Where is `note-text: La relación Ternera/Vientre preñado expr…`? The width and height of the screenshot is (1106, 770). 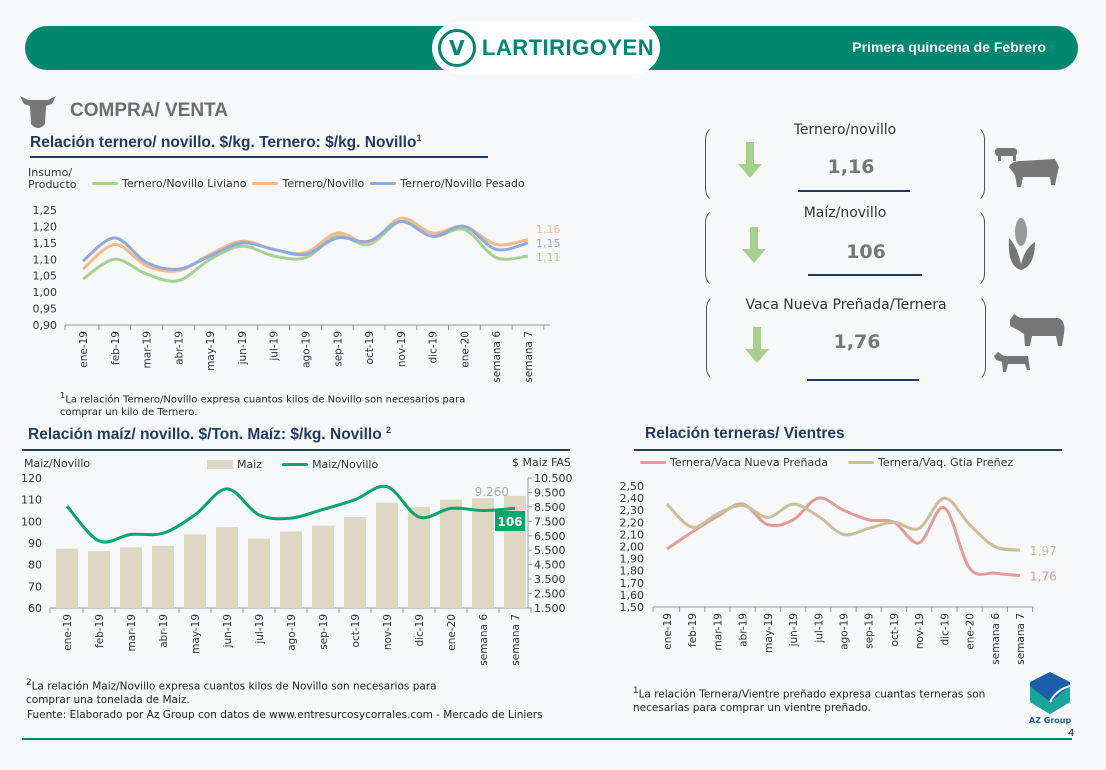 note-text: La relación Ternera/Vientre preñado expr… is located at coordinates (809, 701).